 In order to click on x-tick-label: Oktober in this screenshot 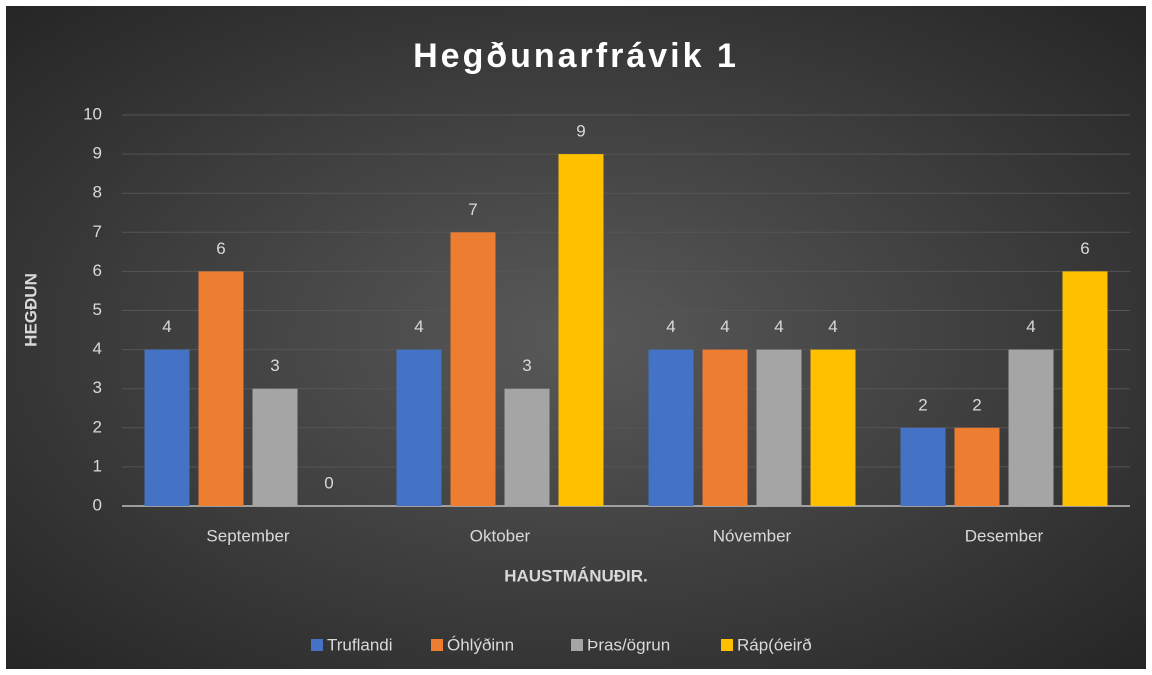, I will do `click(500, 535)`.